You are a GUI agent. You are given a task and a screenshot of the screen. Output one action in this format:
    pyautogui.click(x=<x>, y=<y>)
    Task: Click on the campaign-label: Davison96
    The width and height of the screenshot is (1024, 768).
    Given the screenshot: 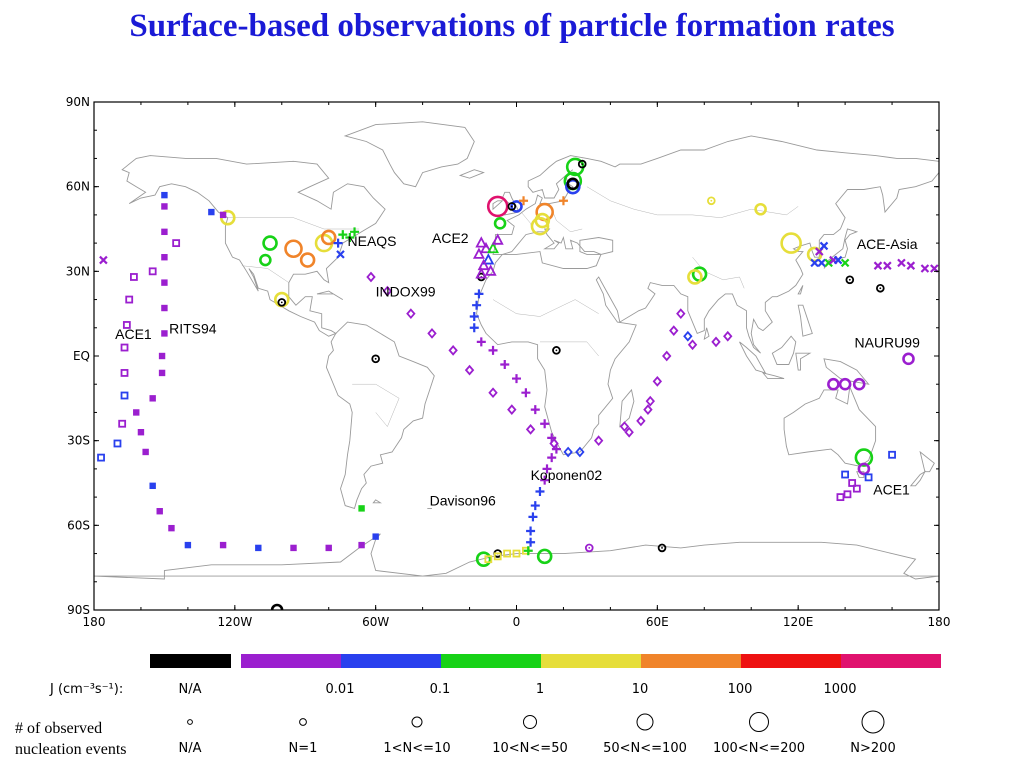 What is the action you would take?
    pyautogui.click(x=463, y=501)
    